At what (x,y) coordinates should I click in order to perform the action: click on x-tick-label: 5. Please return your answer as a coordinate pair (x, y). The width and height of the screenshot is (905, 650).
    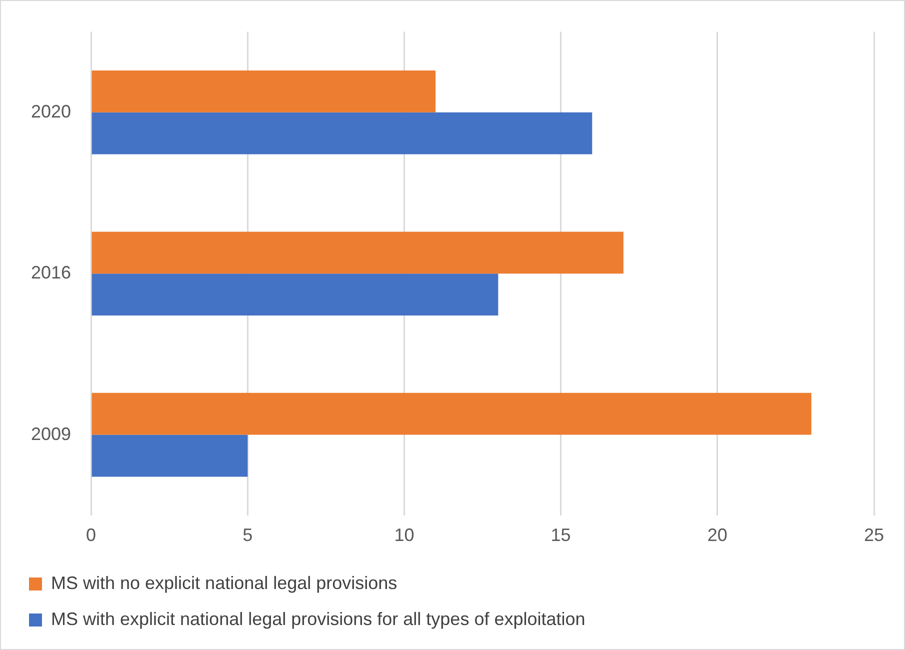
    Looking at the image, I should click on (247, 535).